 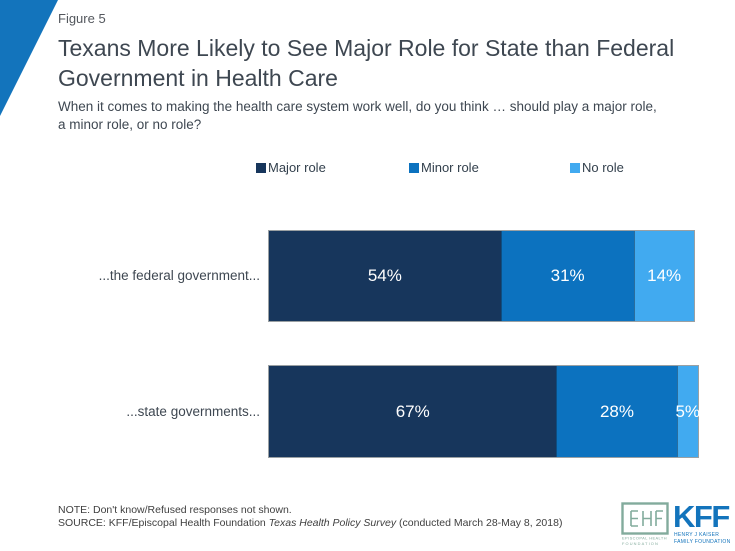 I want to click on legend-item-minor-role: Minor role, so click(x=444, y=167).